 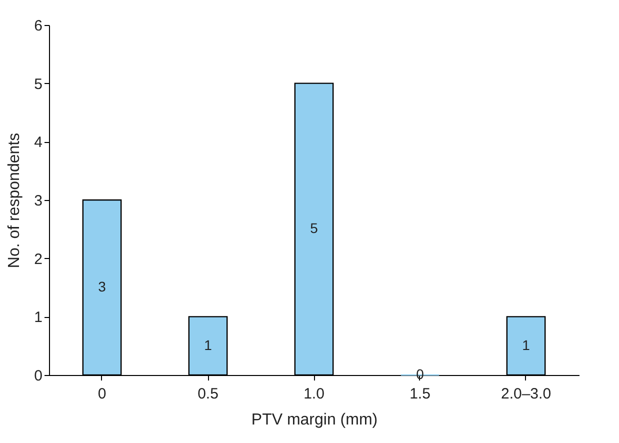 I want to click on y-tick-label: 2, so click(x=38, y=259).